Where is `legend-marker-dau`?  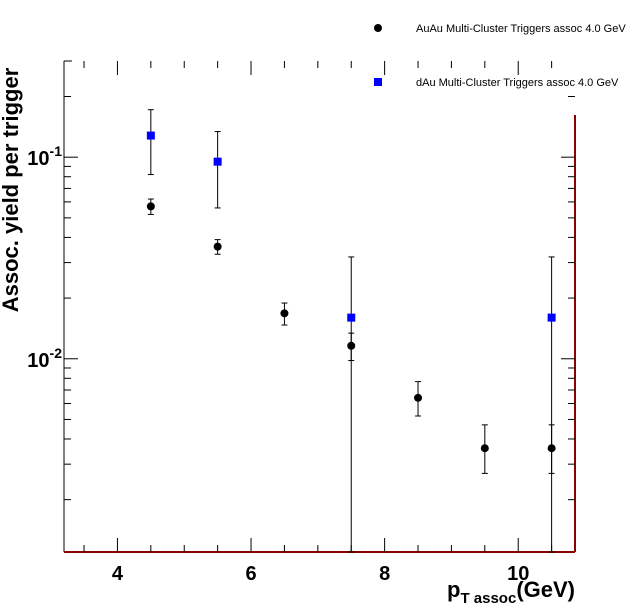
legend-marker-dau is located at coordinates (378, 82).